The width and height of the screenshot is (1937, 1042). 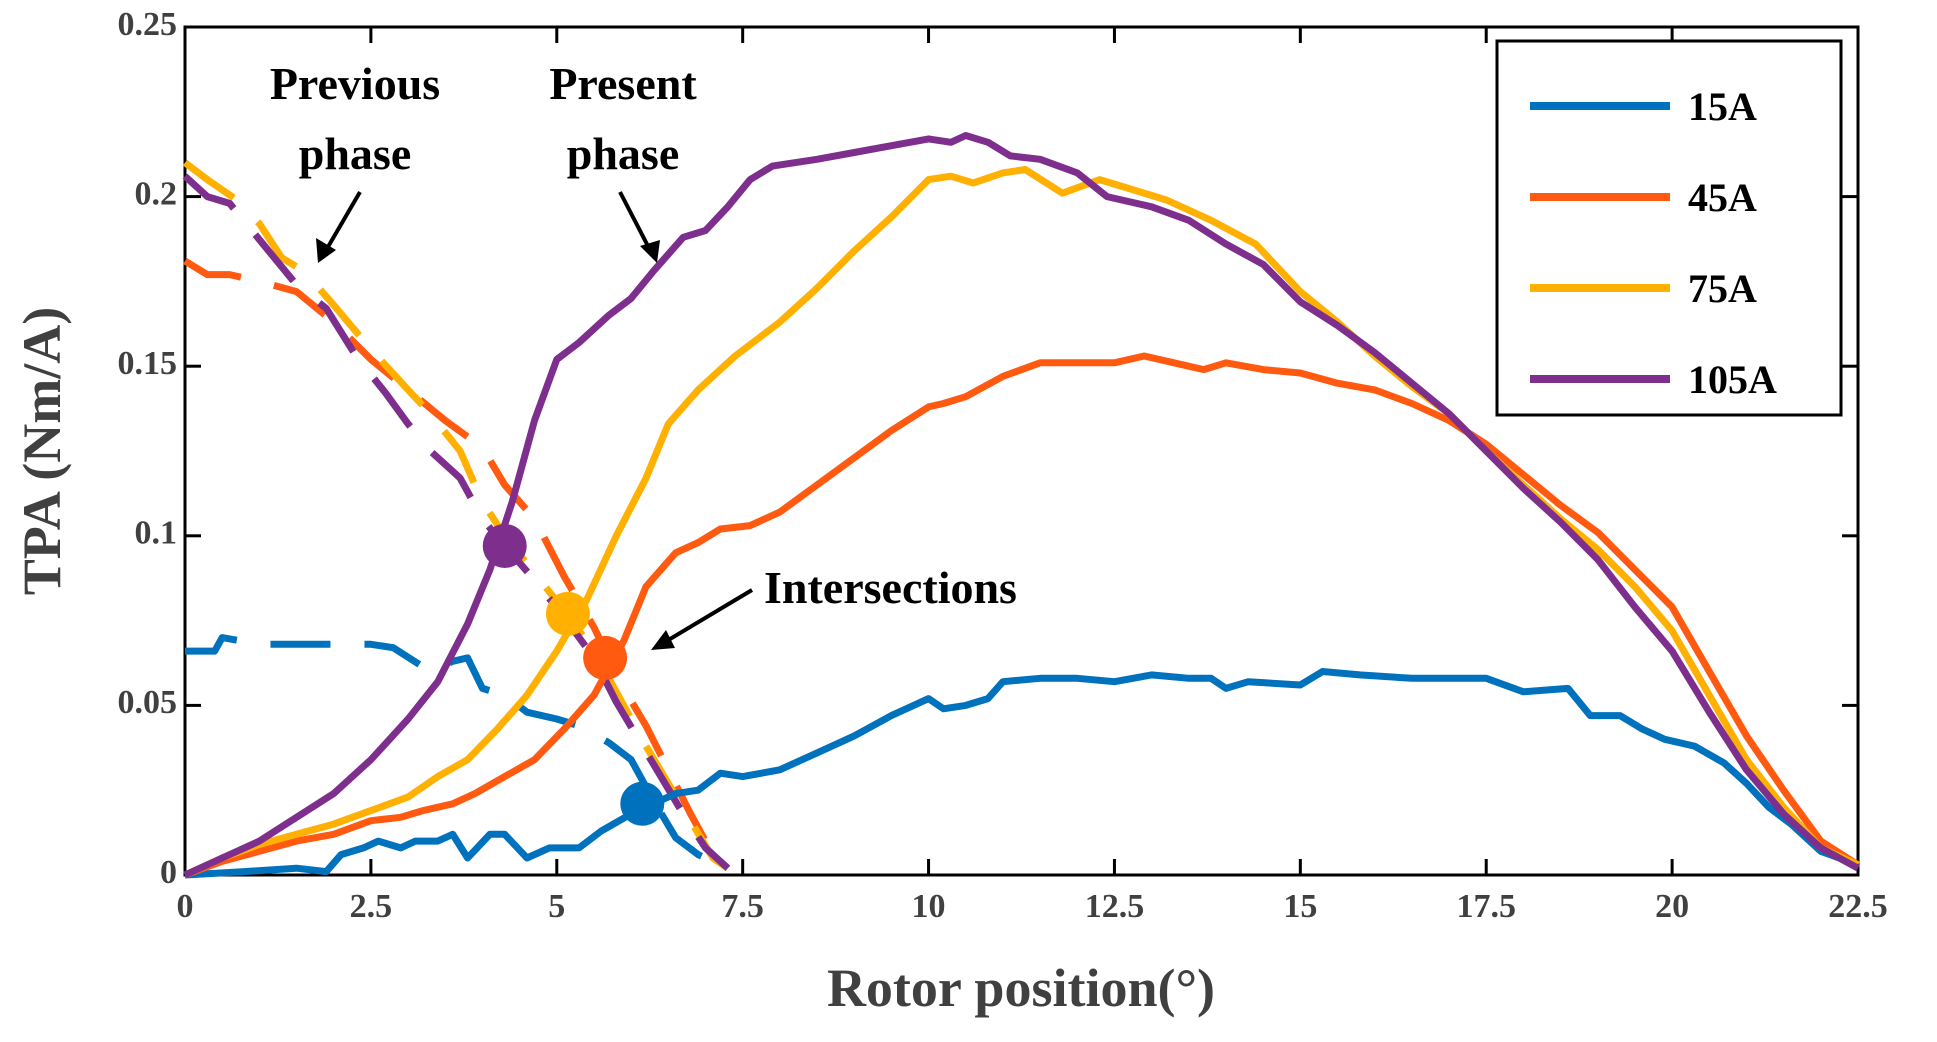 I want to click on x-tick-label: 2.5, so click(x=371, y=906).